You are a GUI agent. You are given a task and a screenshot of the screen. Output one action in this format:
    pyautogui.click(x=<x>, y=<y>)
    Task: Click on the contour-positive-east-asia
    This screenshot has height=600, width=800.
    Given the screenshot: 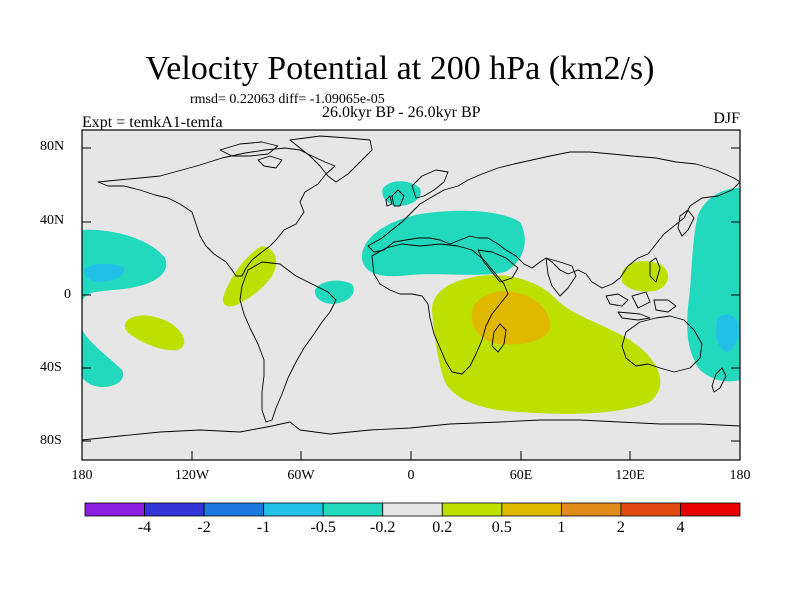 What is the action you would take?
    pyautogui.click(x=645, y=276)
    